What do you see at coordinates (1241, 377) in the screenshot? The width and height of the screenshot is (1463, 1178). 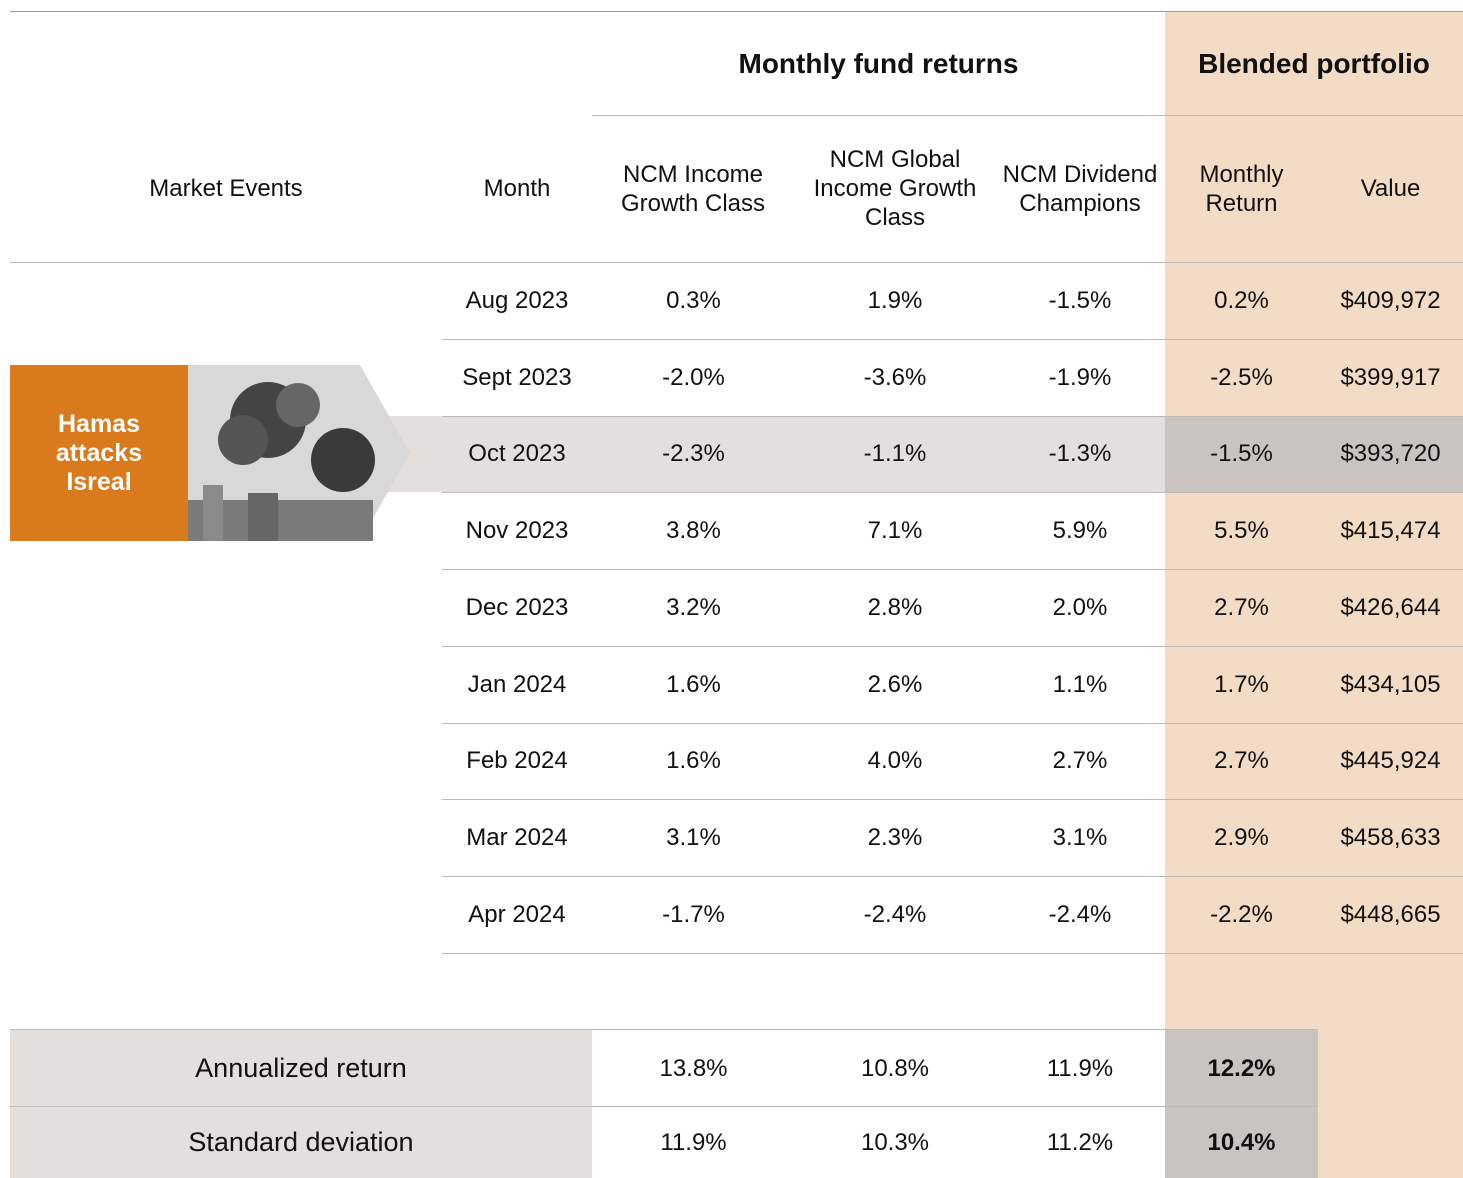 I see `cell: -2.5%` at bounding box center [1241, 377].